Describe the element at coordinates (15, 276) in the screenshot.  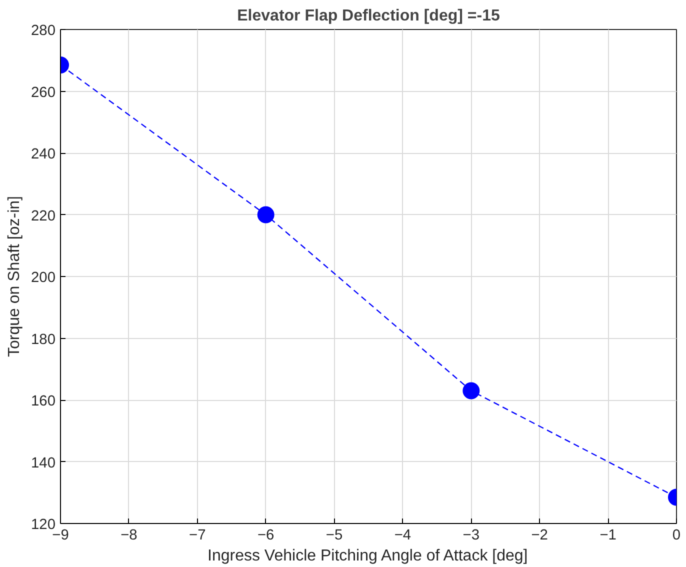
I see `y-axis-title: Torque on Shaft [oz-in]` at that location.